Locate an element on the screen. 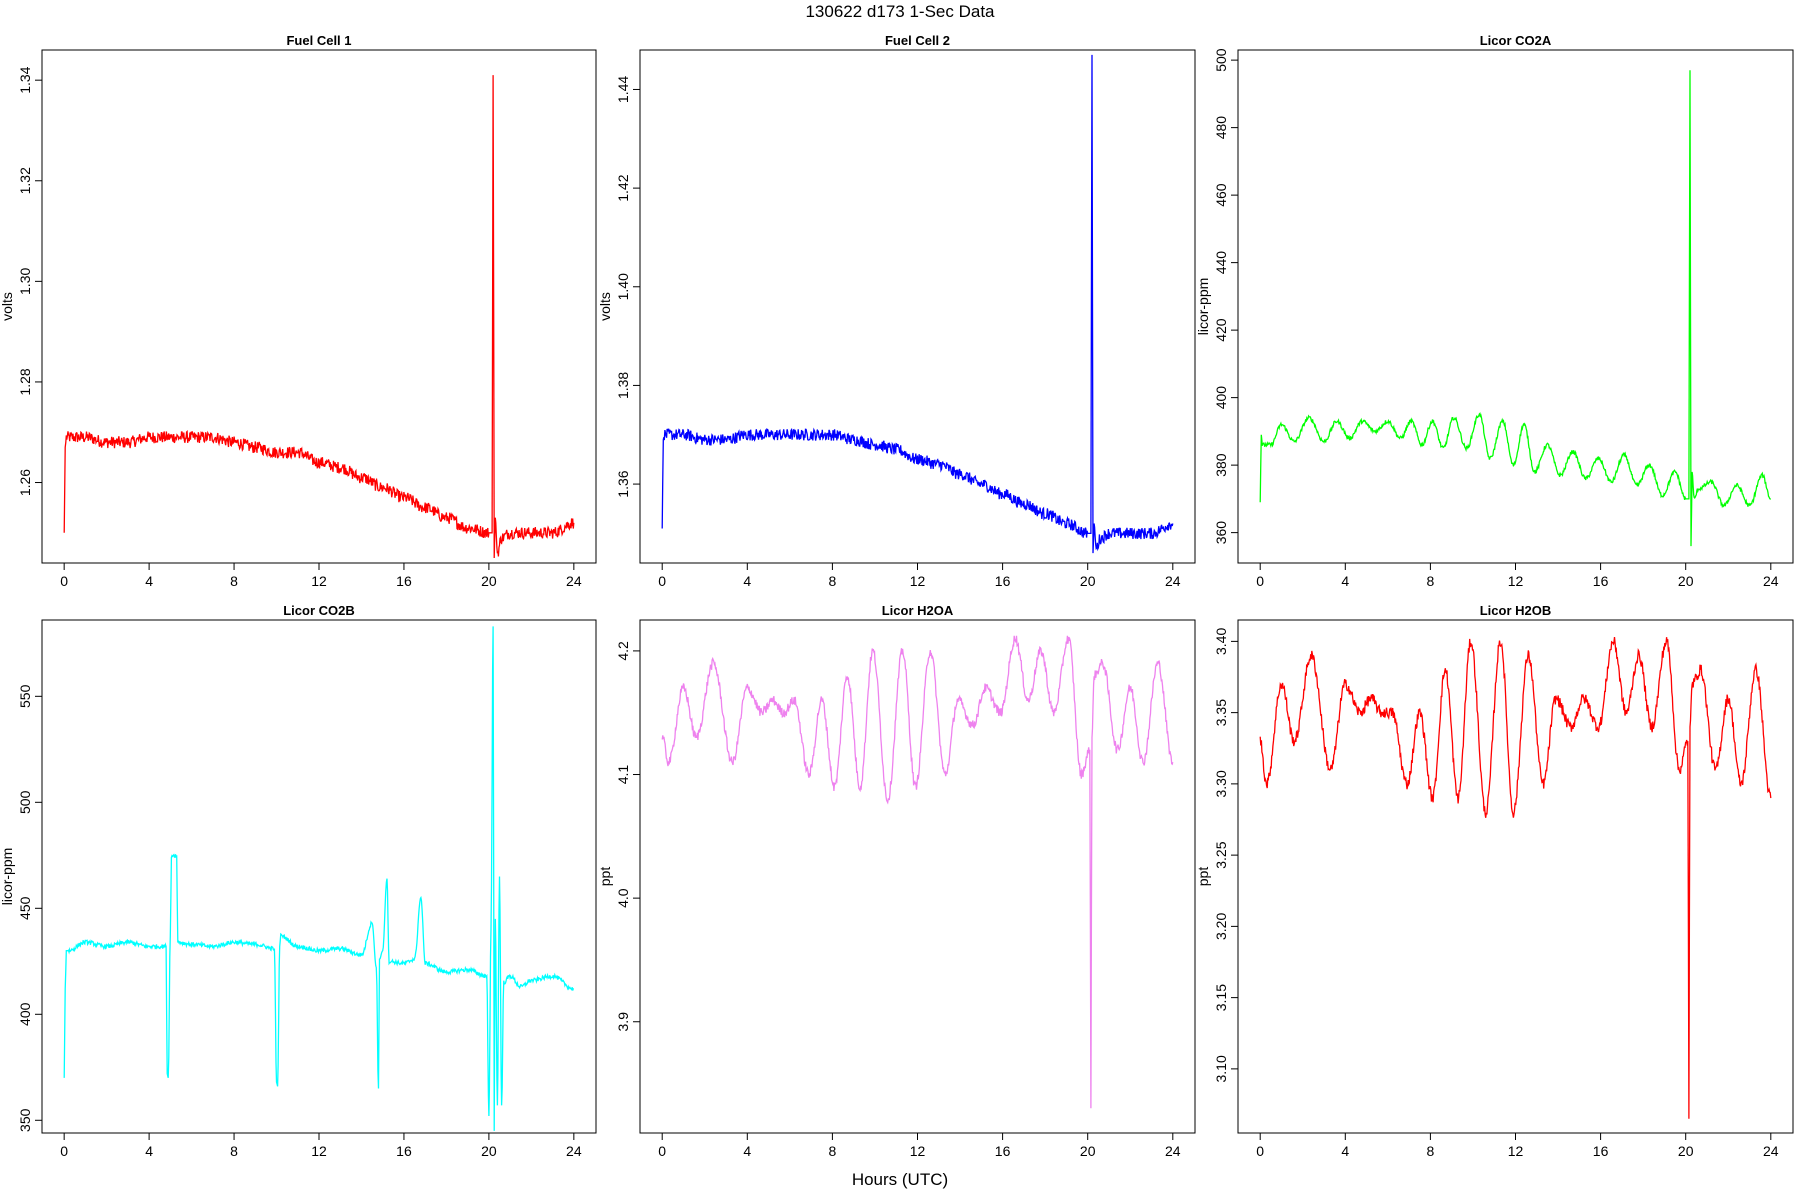 The height and width of the screenshot is (1200, 1800). y-tick-label: 1.34 is located at coordinates (25, 79).